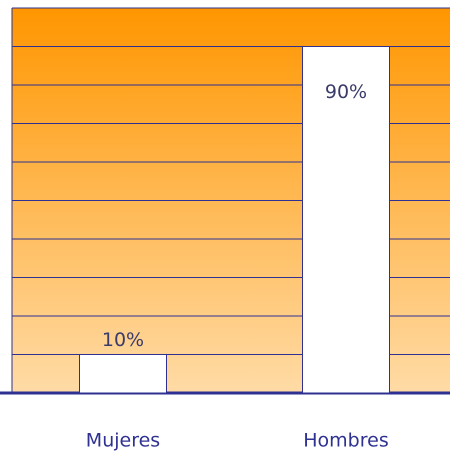 This screenshot has height=462, width=450. Describe the element at coordinates (346, 92) in the screenshot. I see `value-label: 90%` at that location.